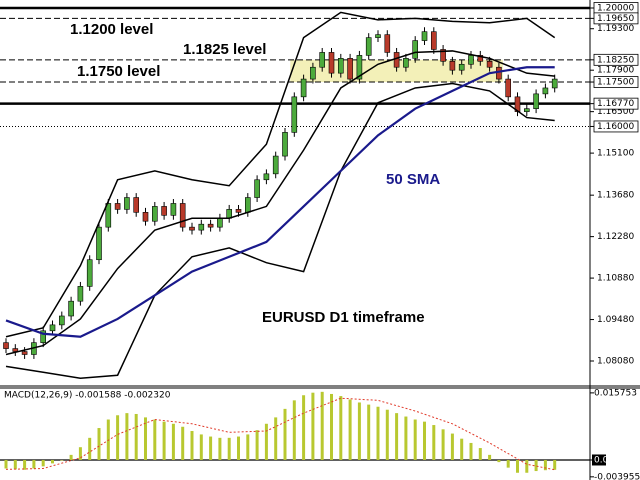 This screenshot has width=640, height=480. Describe the element at coordinates (343, 317) in the screenshot. I see `annotation: EURUSD D1 timeframe` at that location.